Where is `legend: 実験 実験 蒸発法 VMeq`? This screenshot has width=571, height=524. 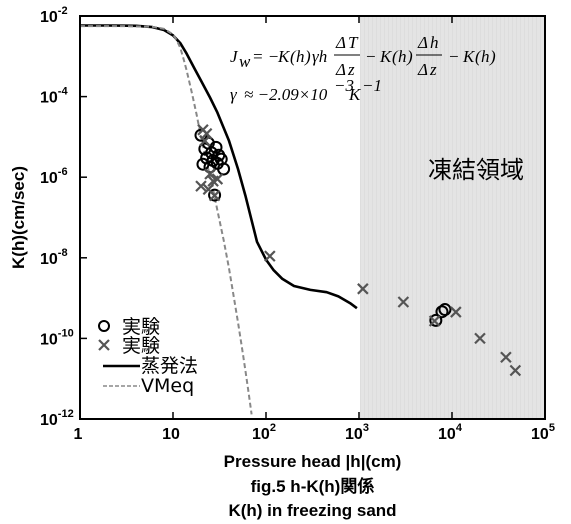
legend: 実験 実験 蒸発法 VMeq is located at coordinates (148, 356).